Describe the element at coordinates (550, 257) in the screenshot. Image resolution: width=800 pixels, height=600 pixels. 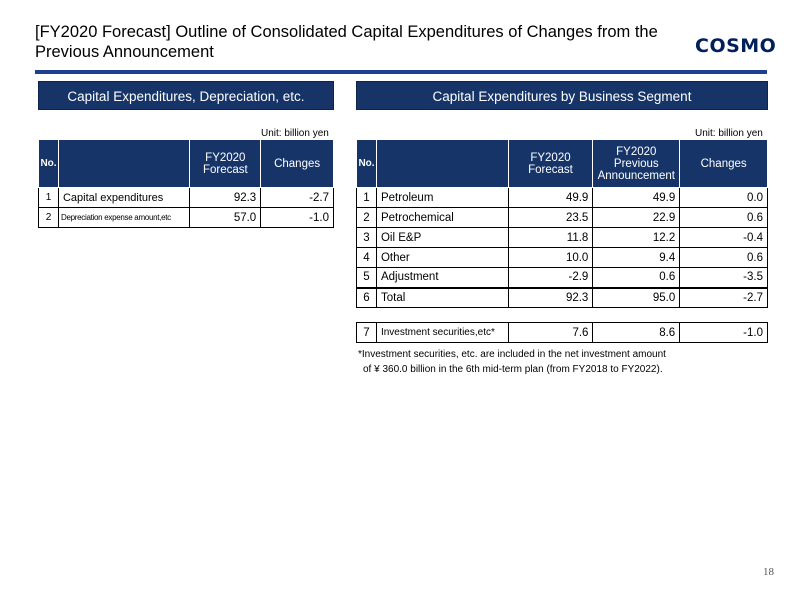
I see `row-forecast: 10.0` at that location.